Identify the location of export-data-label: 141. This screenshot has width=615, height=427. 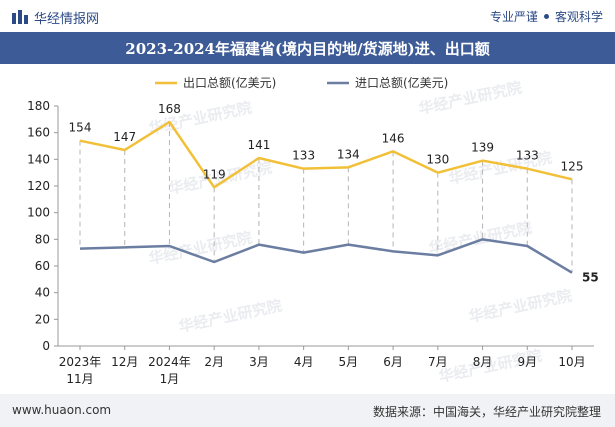
(258, 145).